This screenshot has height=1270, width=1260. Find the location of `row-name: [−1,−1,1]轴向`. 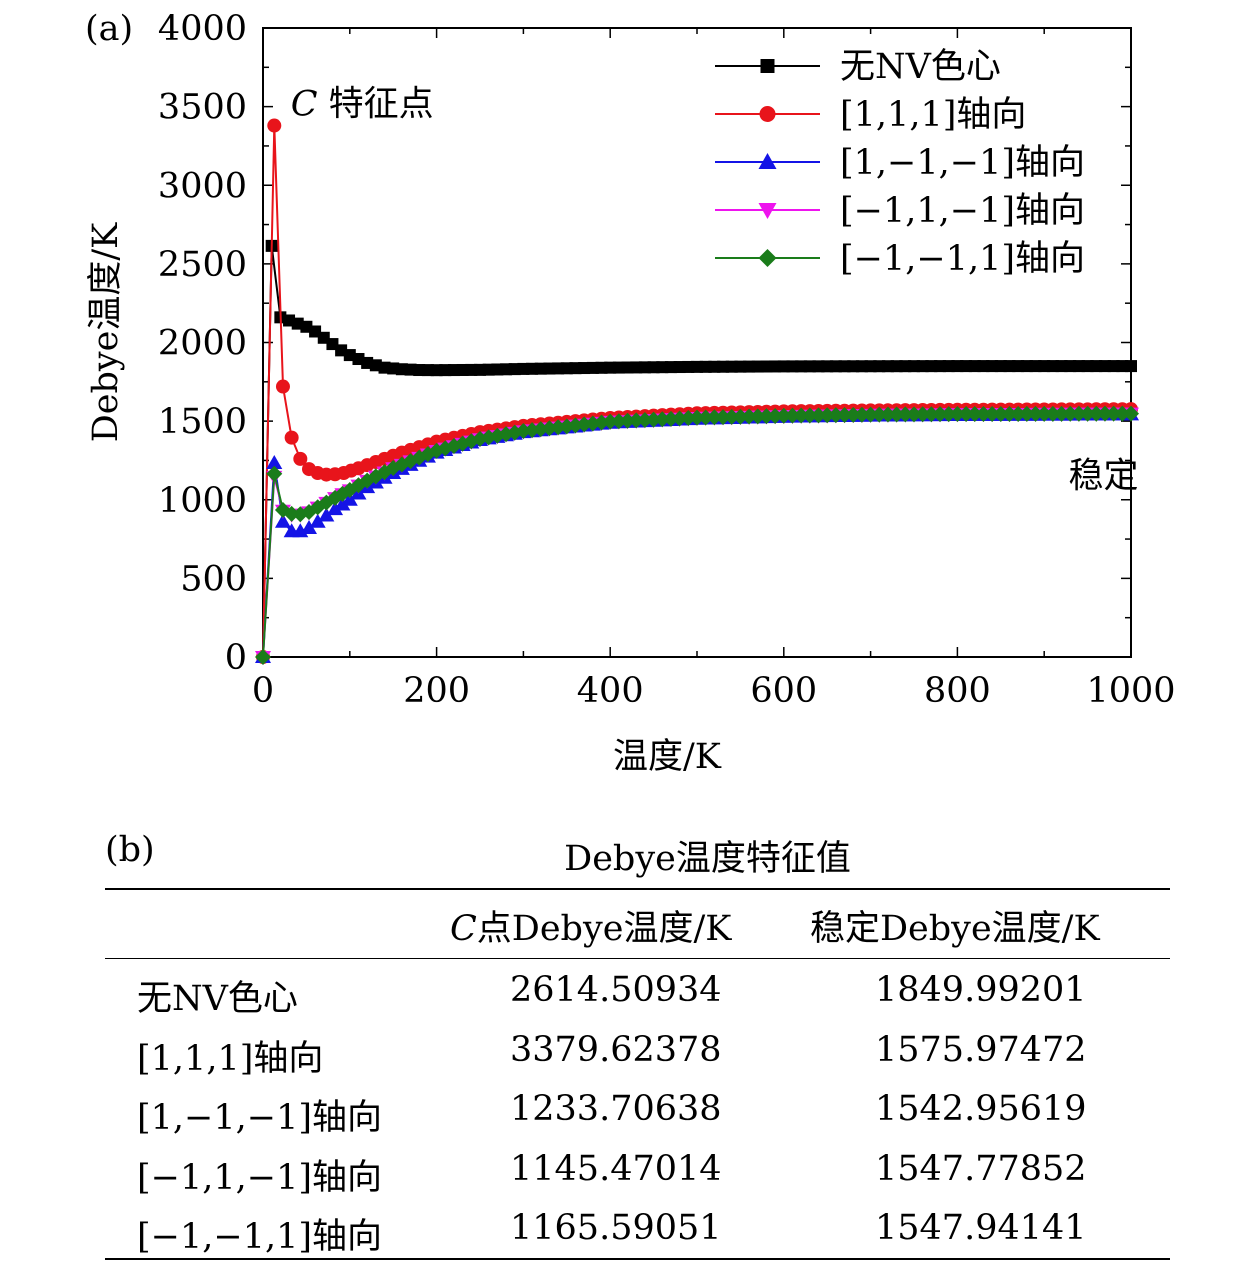

row-name: [−1,−1,1]轴向 is located at coordinates (260, 1237).